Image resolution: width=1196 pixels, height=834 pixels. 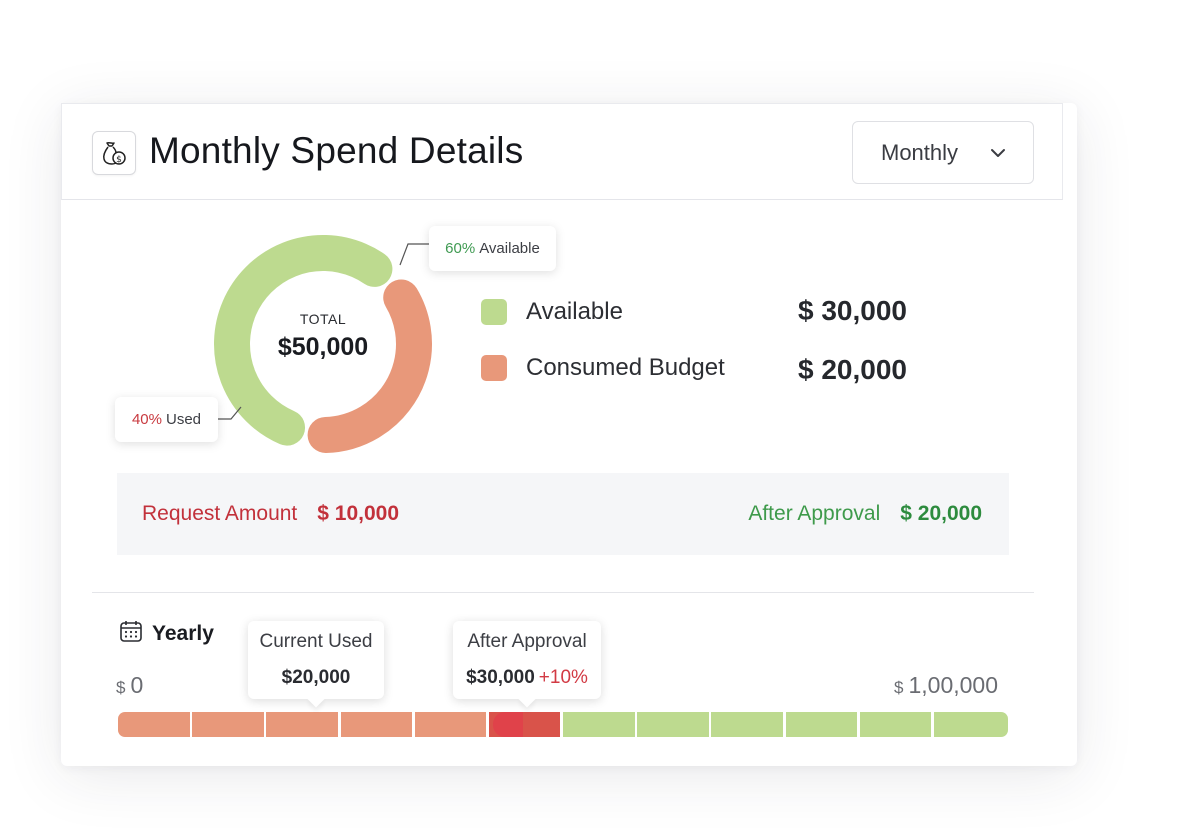 I want to click on after-approval-callout-title: After Approval, so click(x=527, y=641).